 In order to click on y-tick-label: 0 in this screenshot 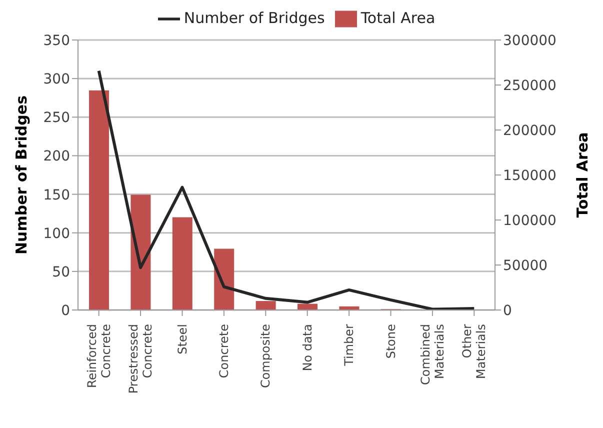, I will do `click(65, 310)`.